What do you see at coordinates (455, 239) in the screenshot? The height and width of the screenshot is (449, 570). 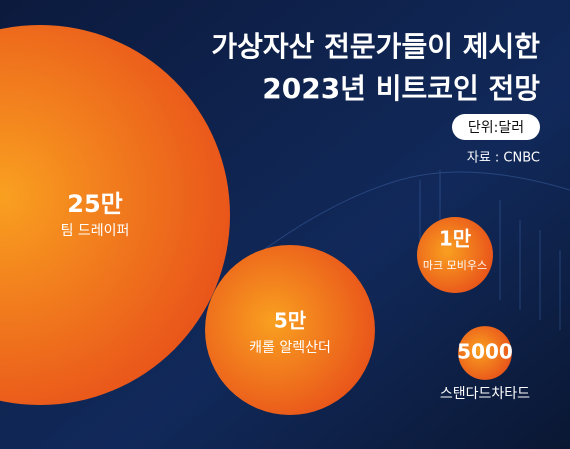 I see `value-label: 1만` at bounding box center [455, 239].